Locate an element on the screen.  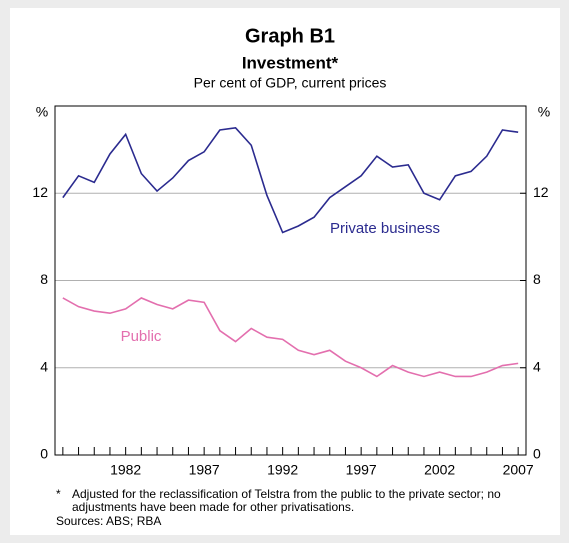
y2-tick-label: 4 is located at coordinates (537, 366).